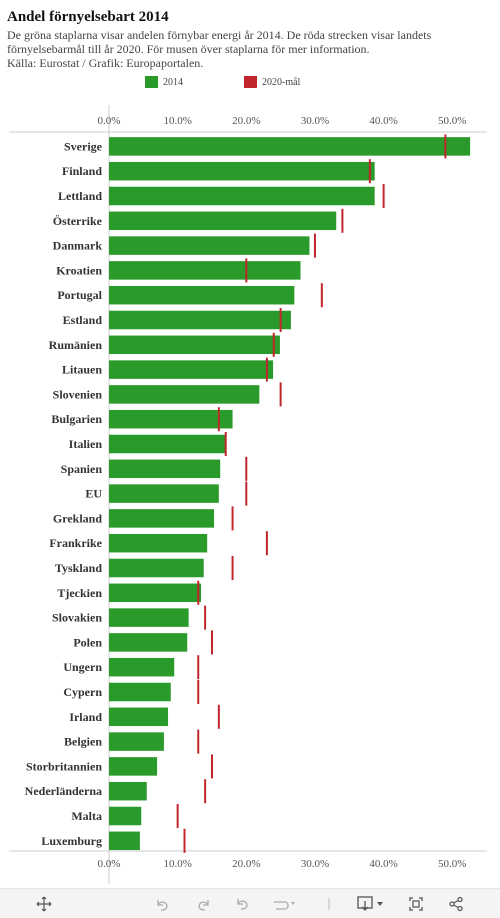  What do you see at coordinates (44, 903) in the screenshot?
I see `move-icon` at bounding box center [44, 903].